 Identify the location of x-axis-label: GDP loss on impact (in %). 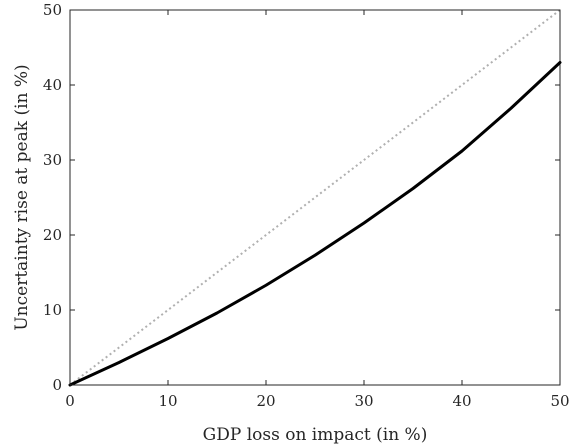
(315, 435).